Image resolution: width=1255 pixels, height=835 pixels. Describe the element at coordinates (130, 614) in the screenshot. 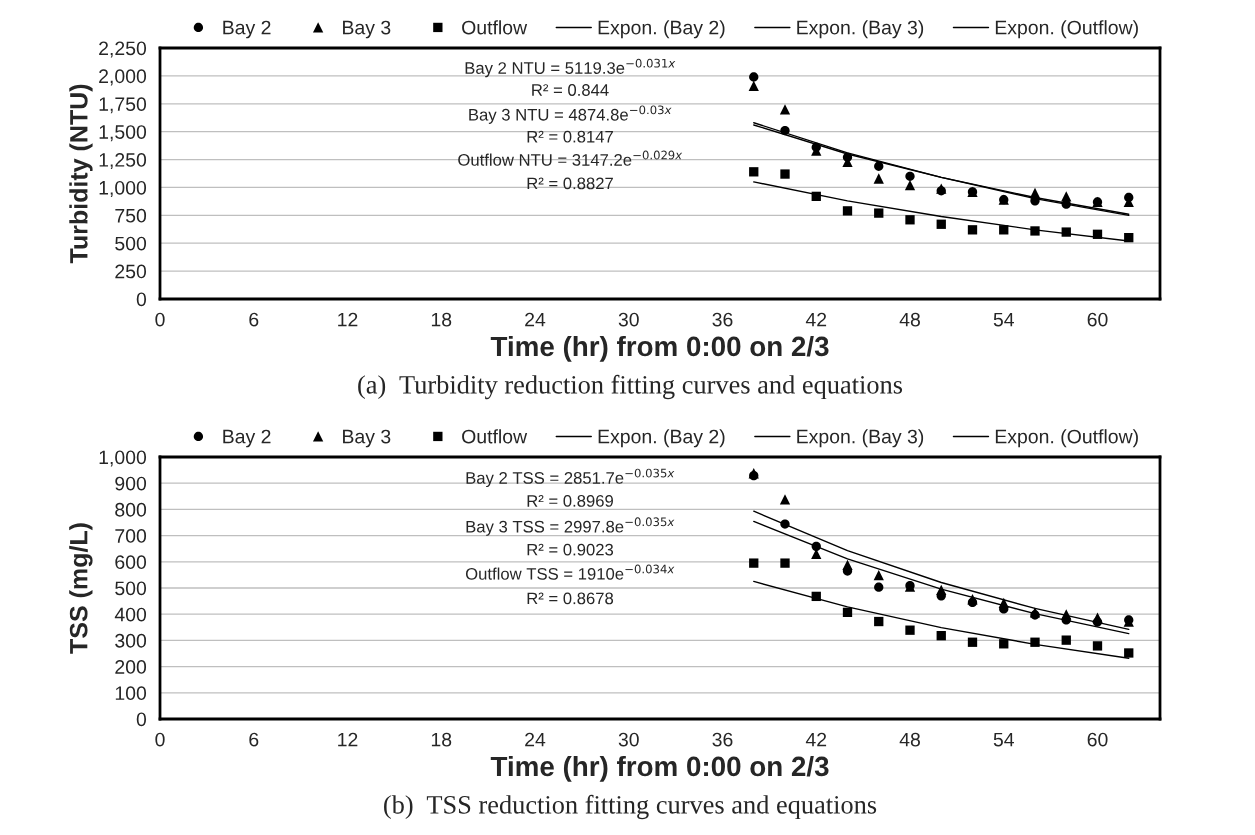

I see `y-tick-label: 400` at that location.